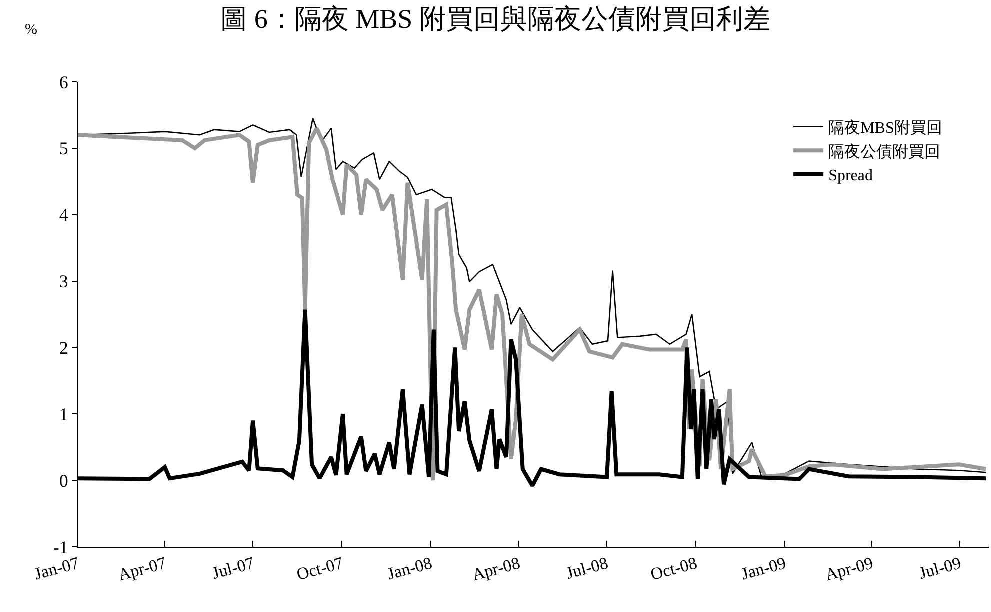 This screenshot has height=612, width=991. What do you see at coordinates (63, 414) in the screenshot?
I see `y-tick-label: 1` at bounding box center [63, 414].